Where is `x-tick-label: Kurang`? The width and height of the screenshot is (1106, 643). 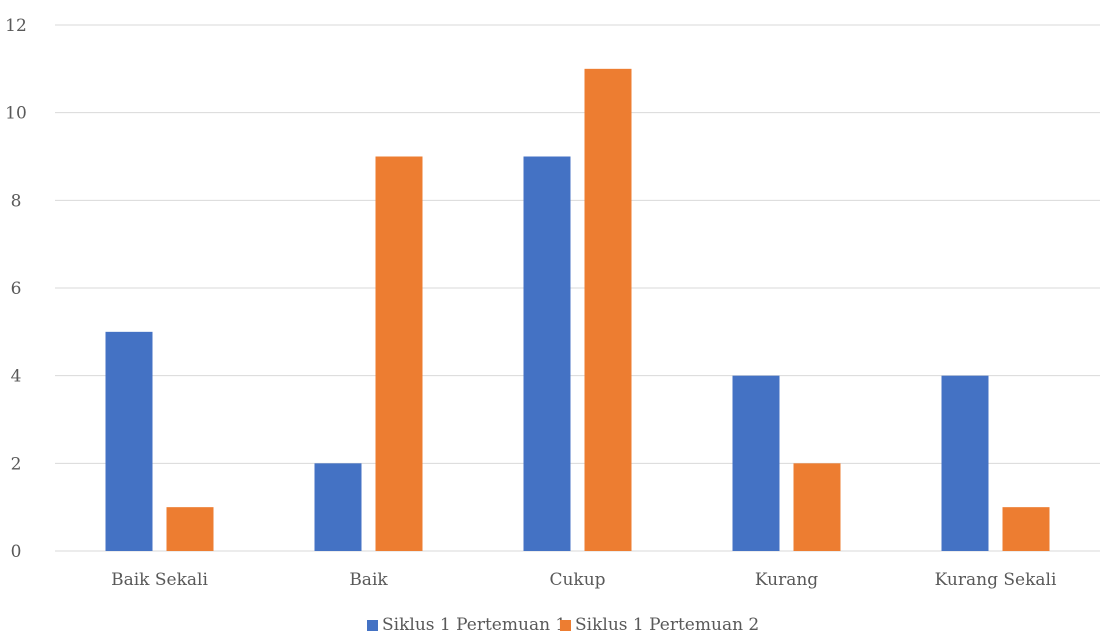 x-tick-label: Kurang is located at coordinates (786, 580).